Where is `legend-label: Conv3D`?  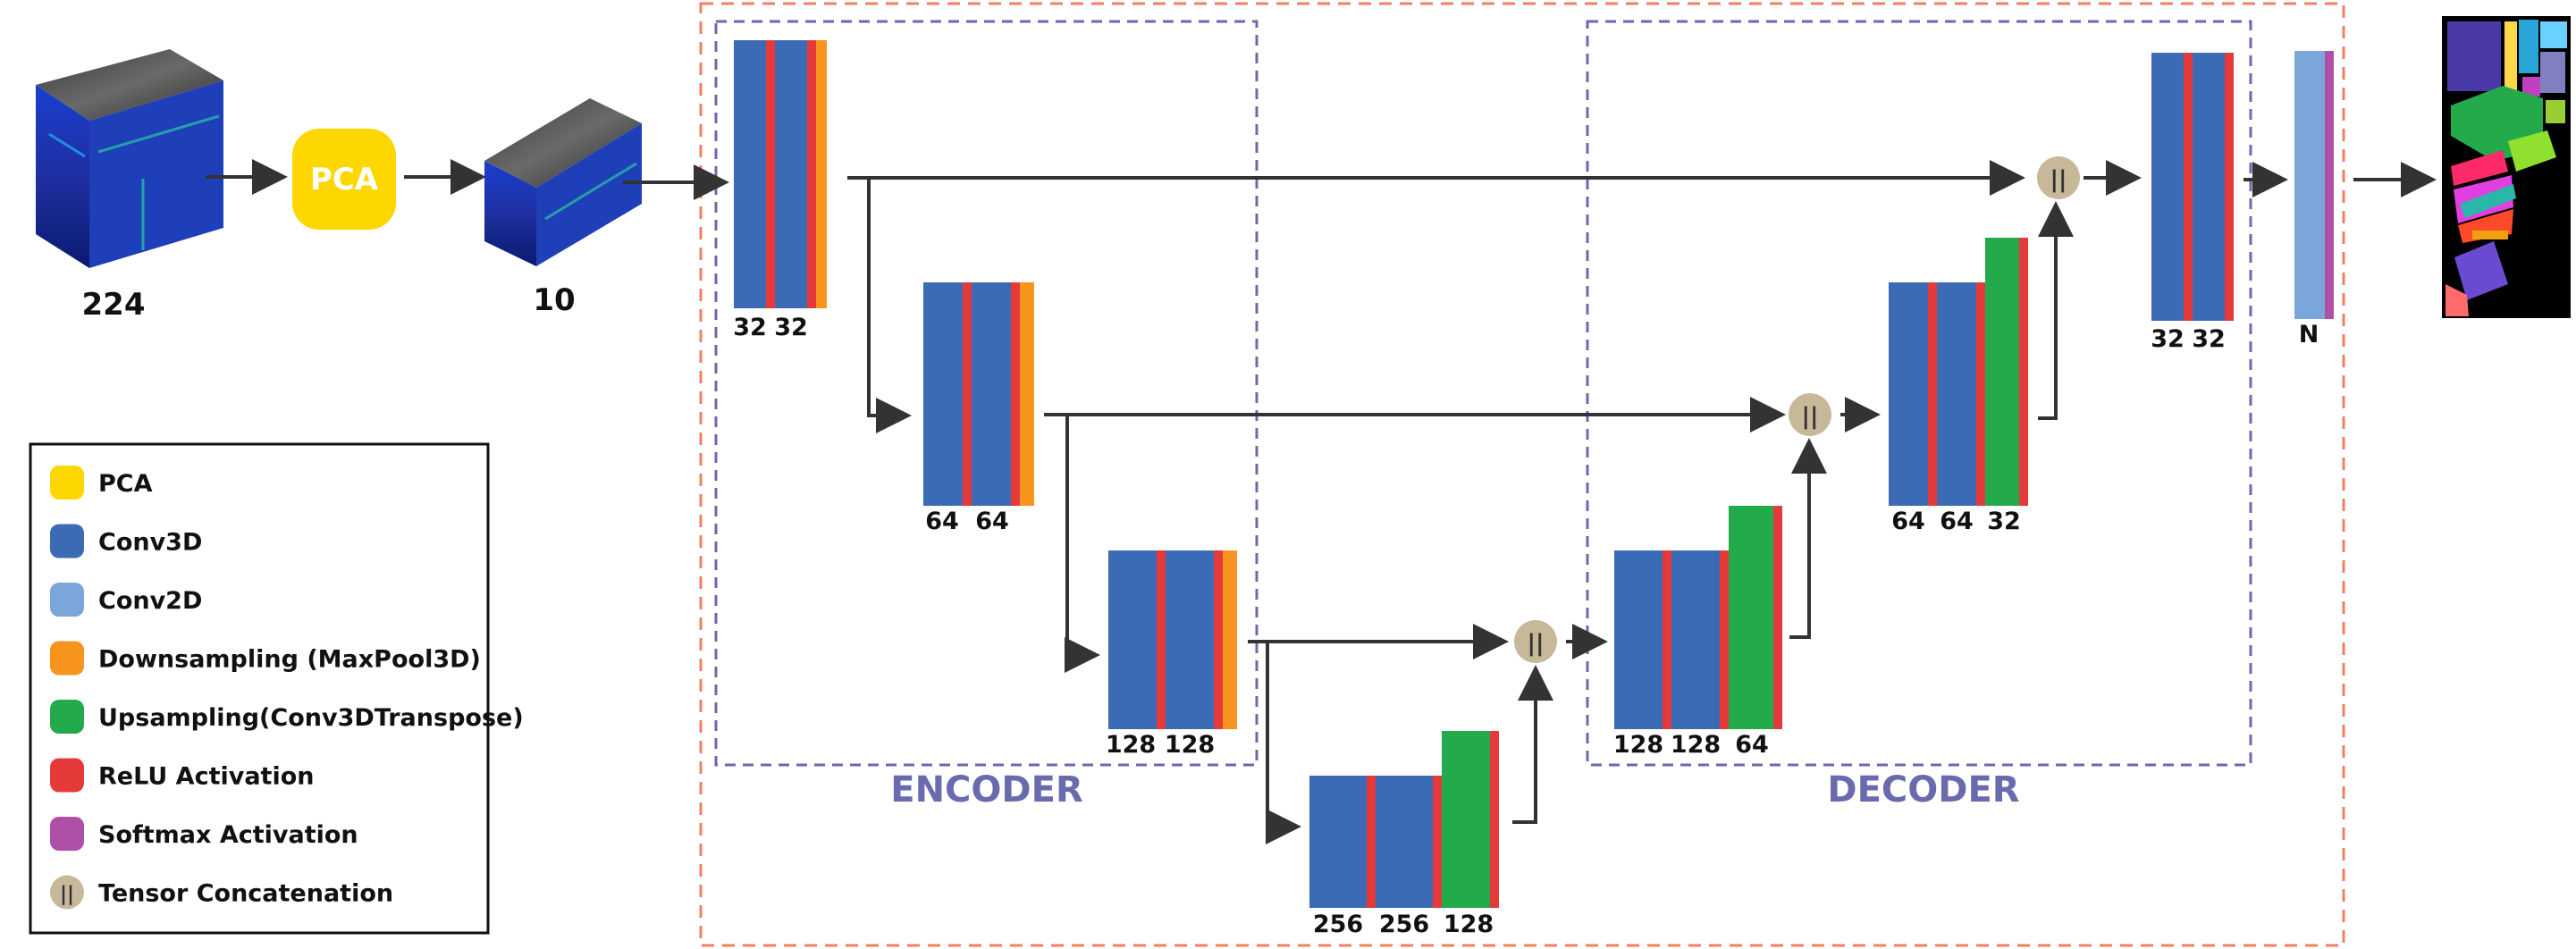 legend-label: Conv3D is located at coordinates (150, 543).